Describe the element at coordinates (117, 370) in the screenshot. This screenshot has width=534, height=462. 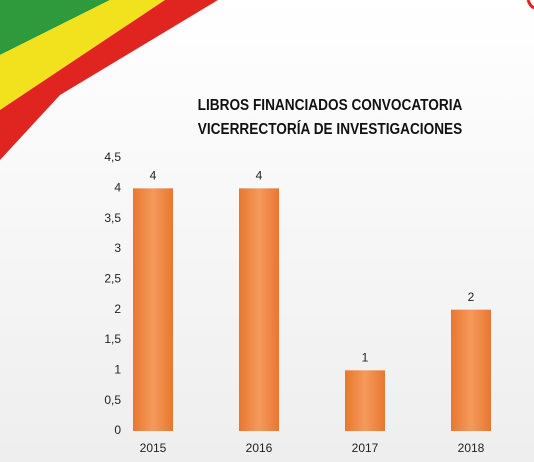
I see `y-tick-label: 1` at that location.